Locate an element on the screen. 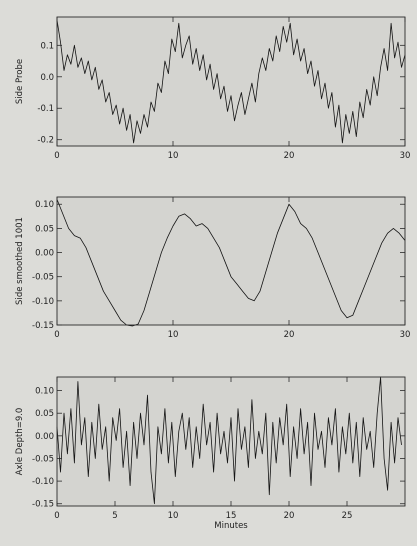  y-tick-label: 0.1 is located at coordinates (47, 46).